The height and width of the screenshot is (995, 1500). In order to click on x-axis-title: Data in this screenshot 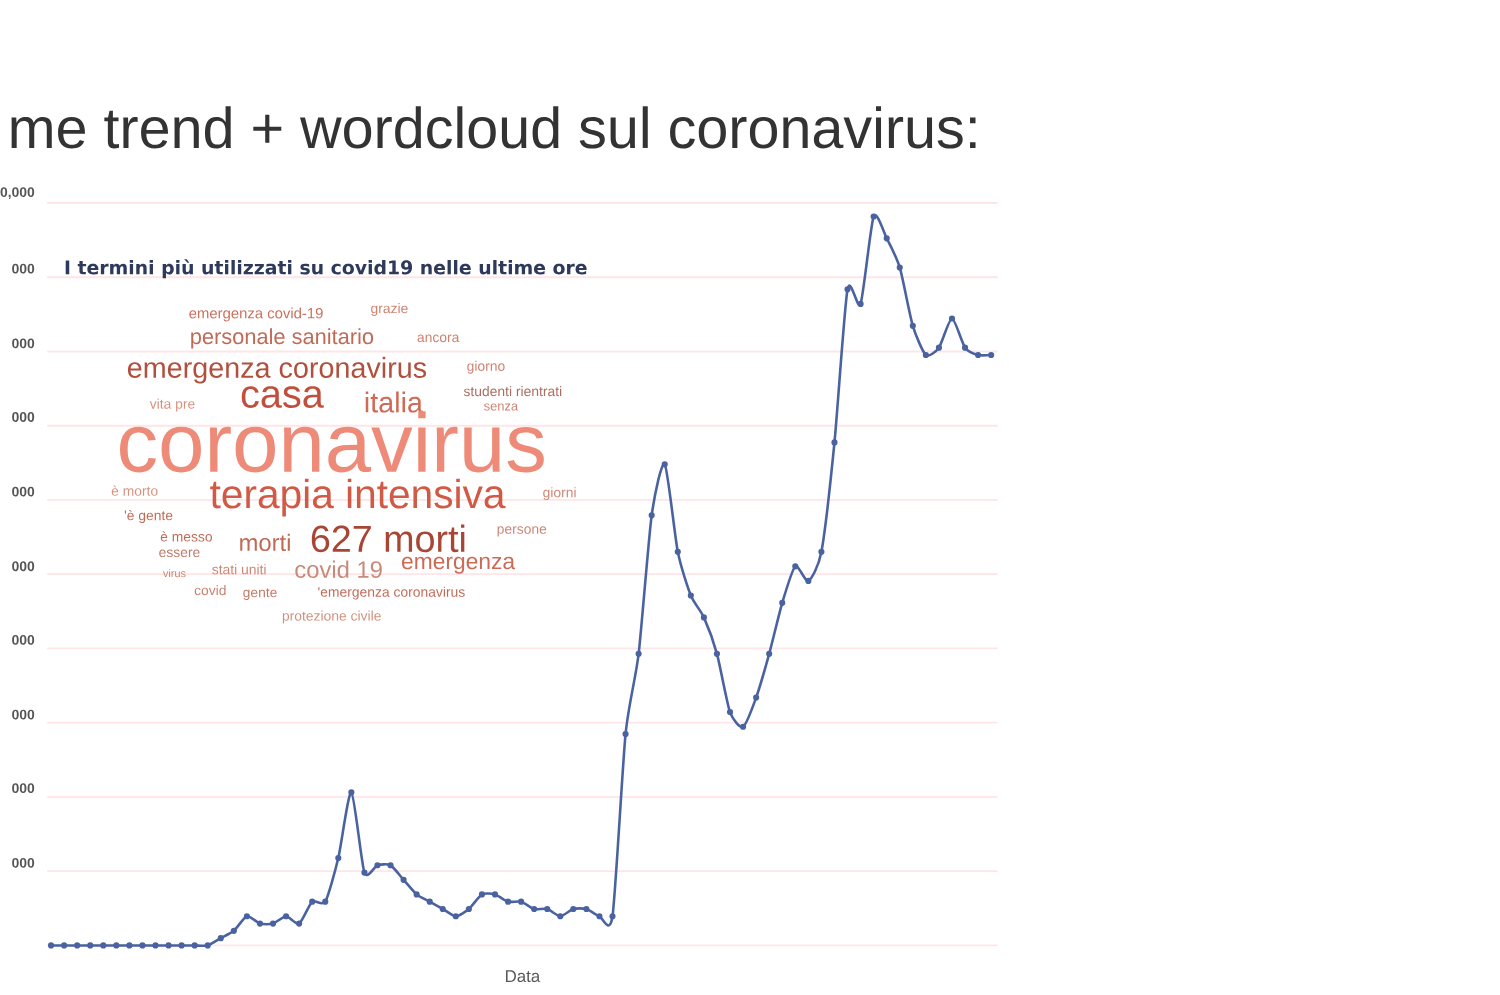, I will do `click(523, 976)`.